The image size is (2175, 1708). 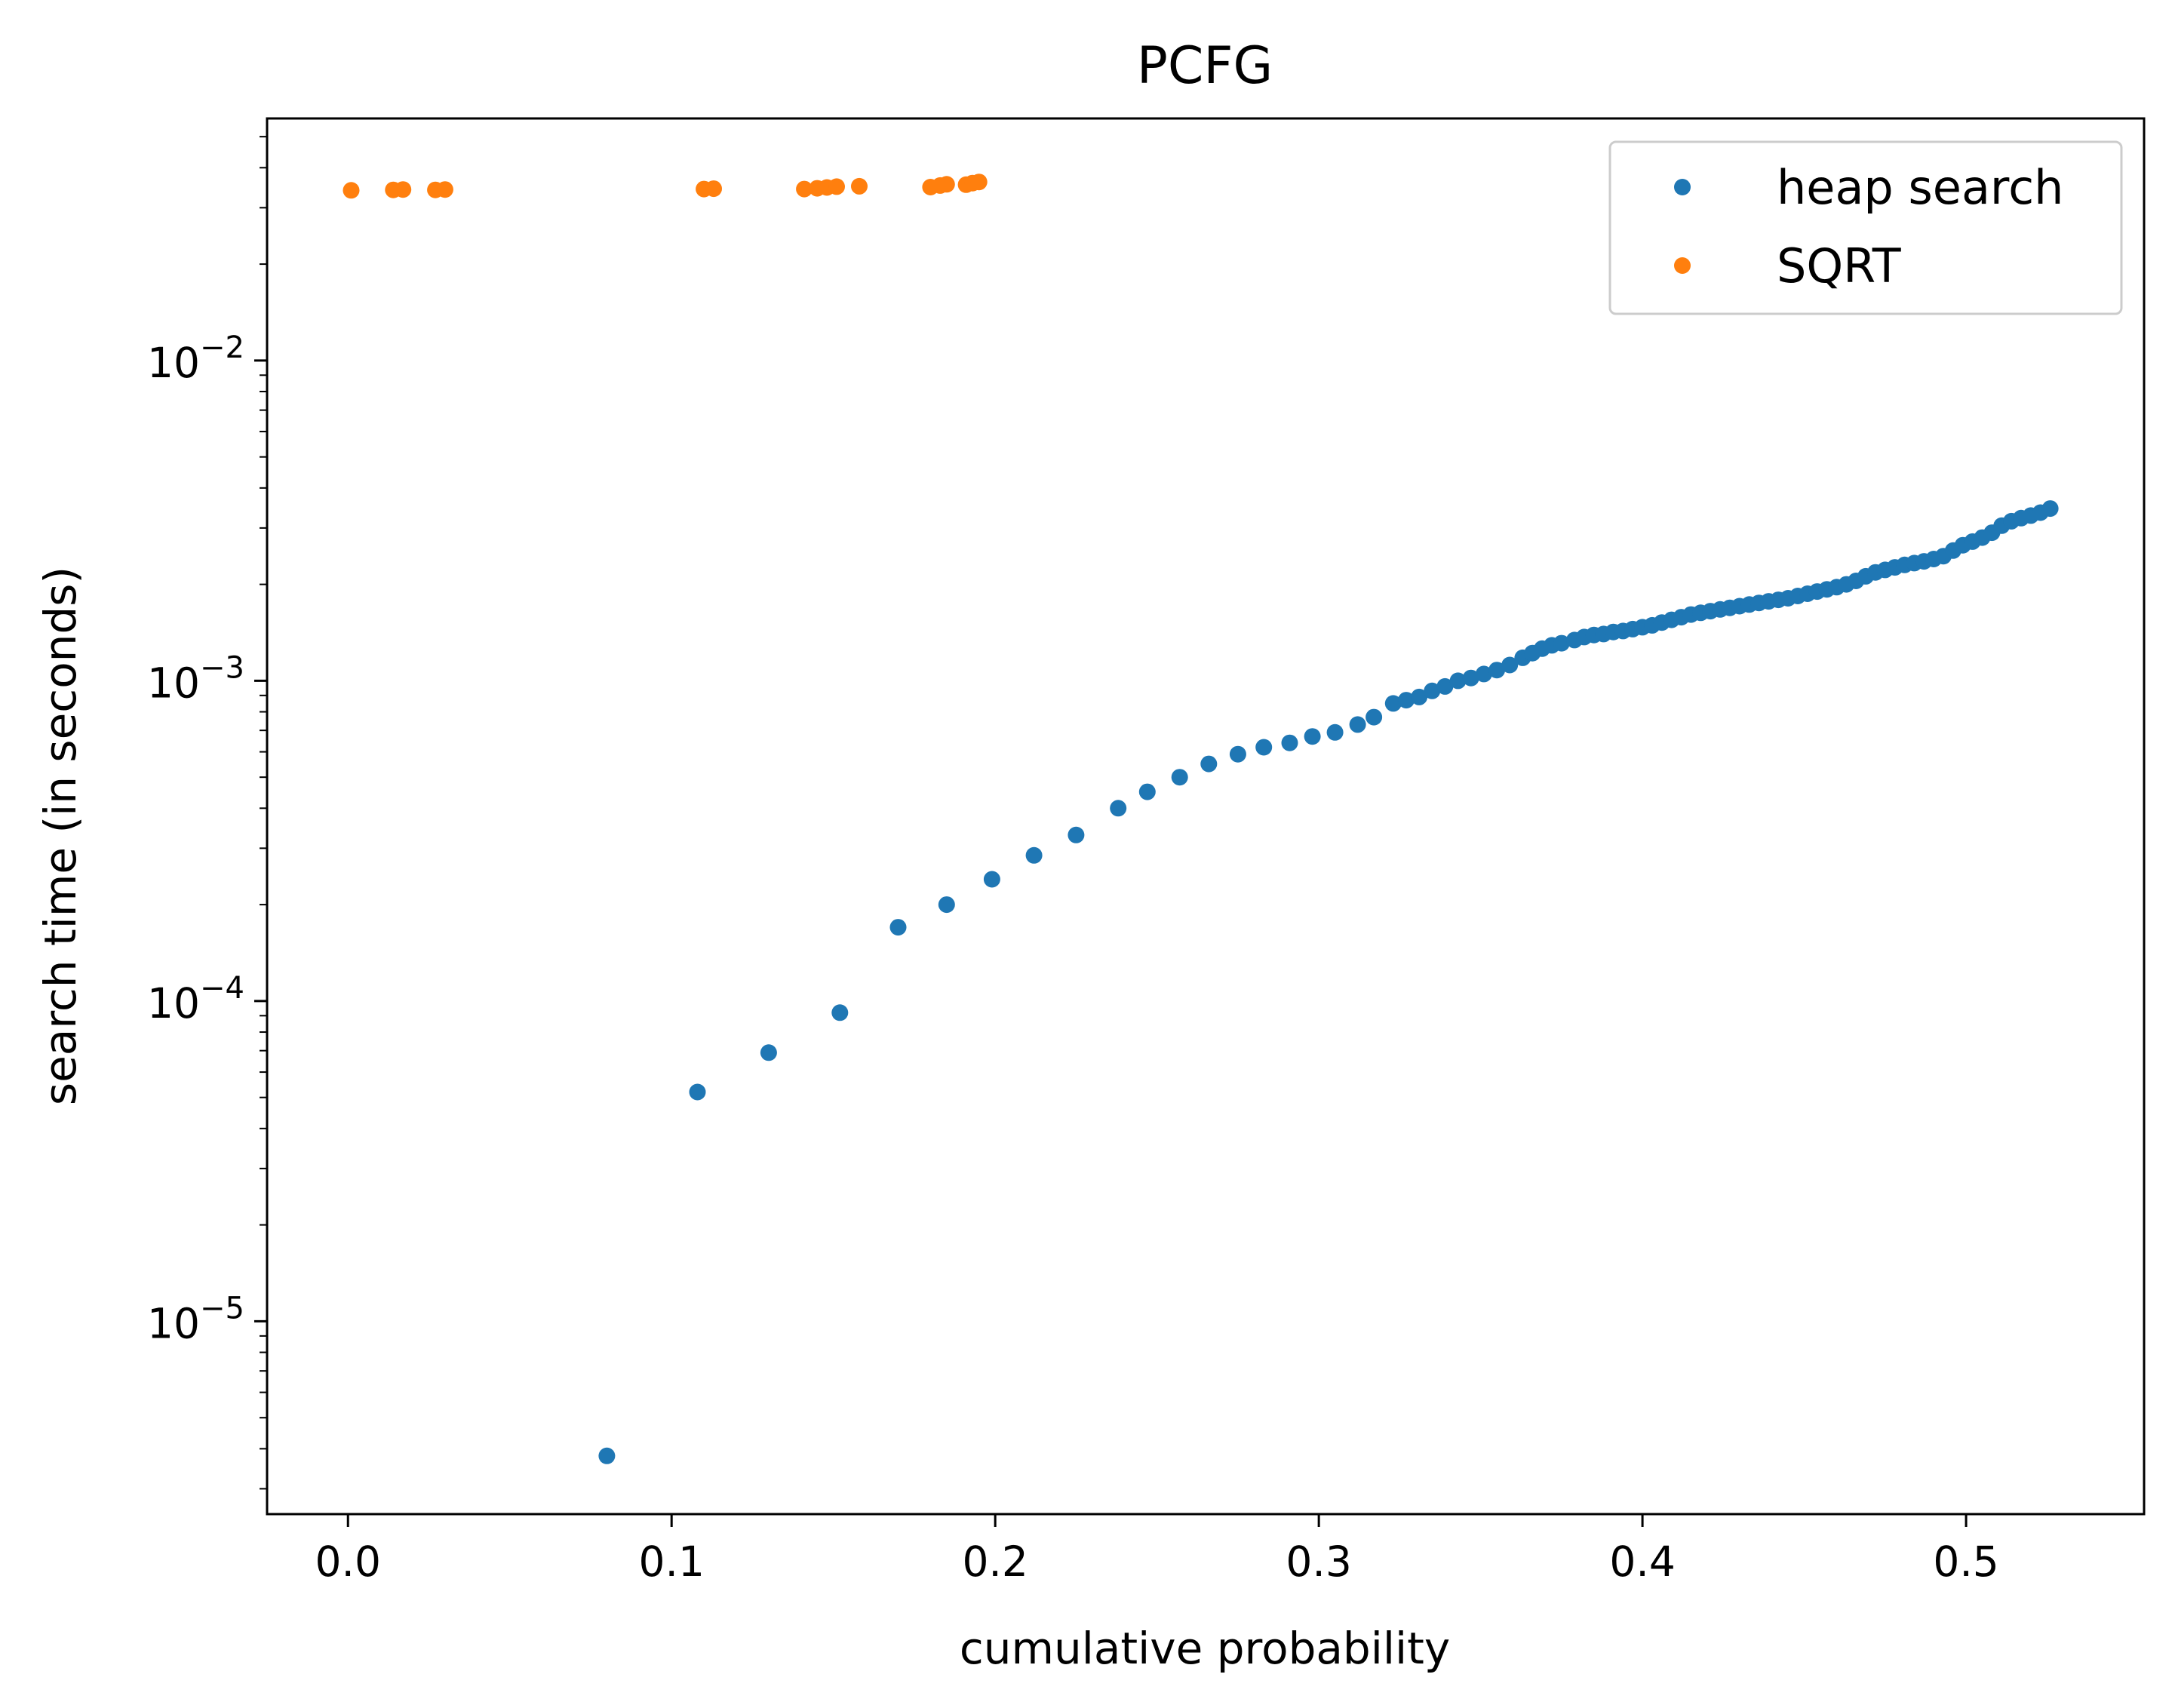 What do you see at coordinates (1318, 1562) in the screenshot?
I see `x-tick-label: 0.3` at bounding box center [1318, 1562].